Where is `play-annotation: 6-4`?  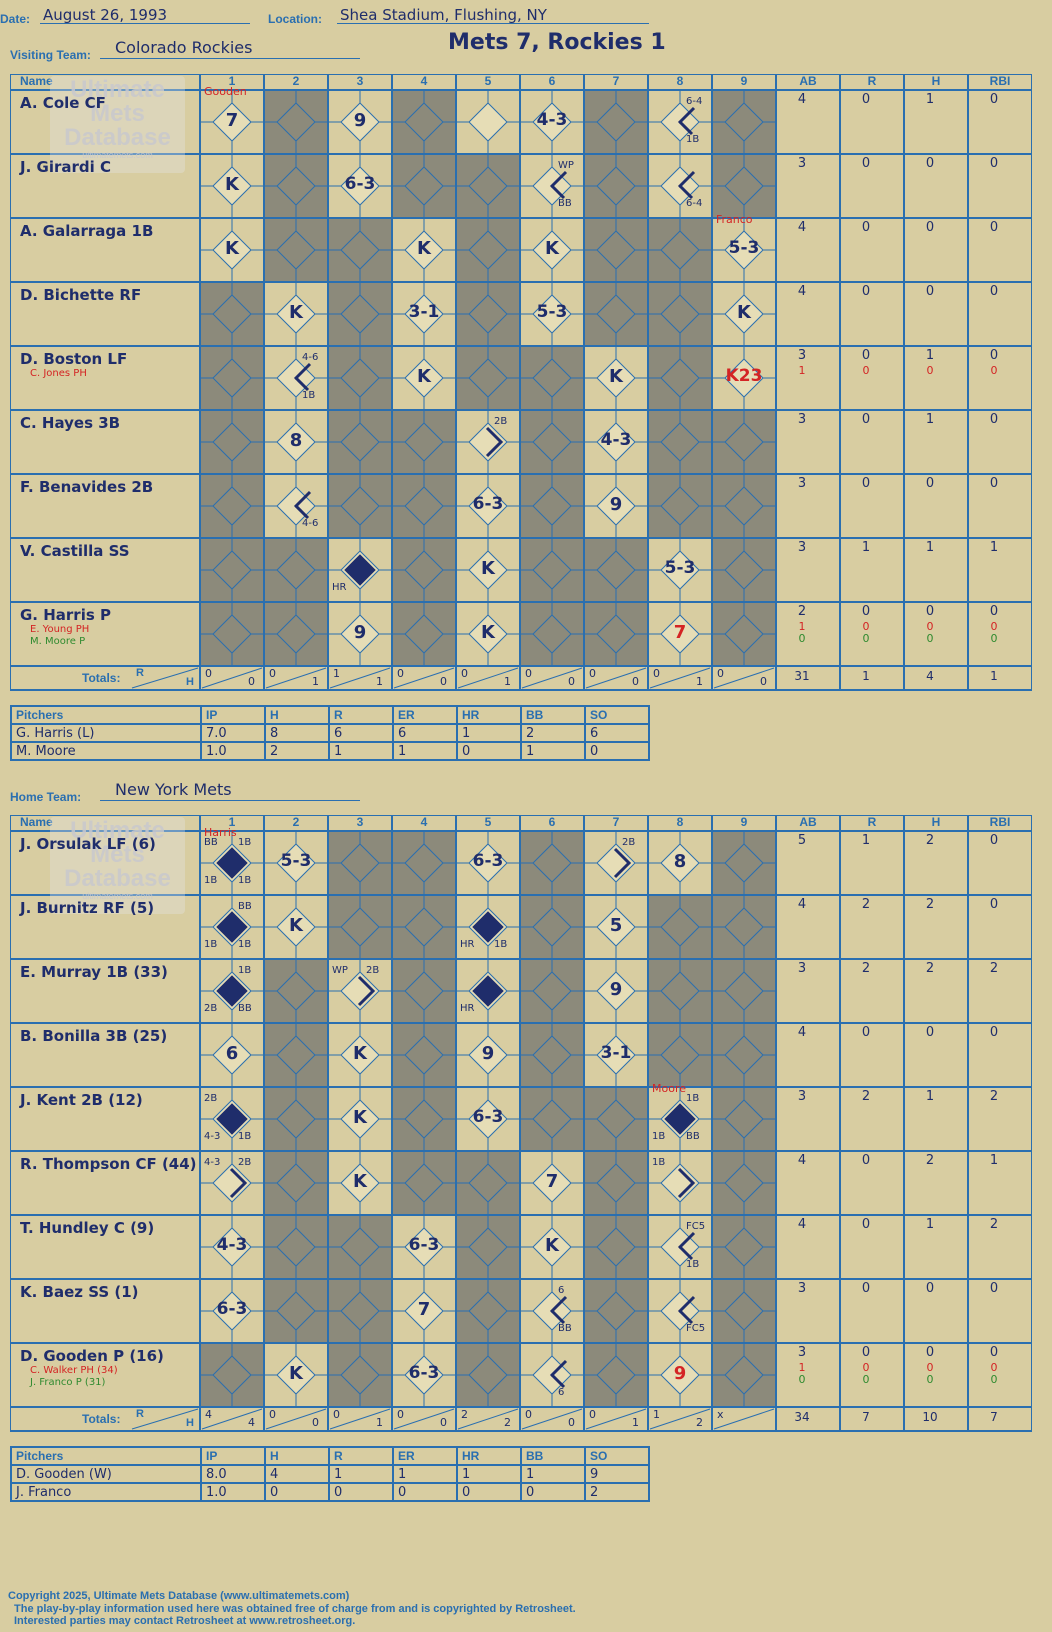
play-annotation: 6-4 is located at coordinates (694, 101).